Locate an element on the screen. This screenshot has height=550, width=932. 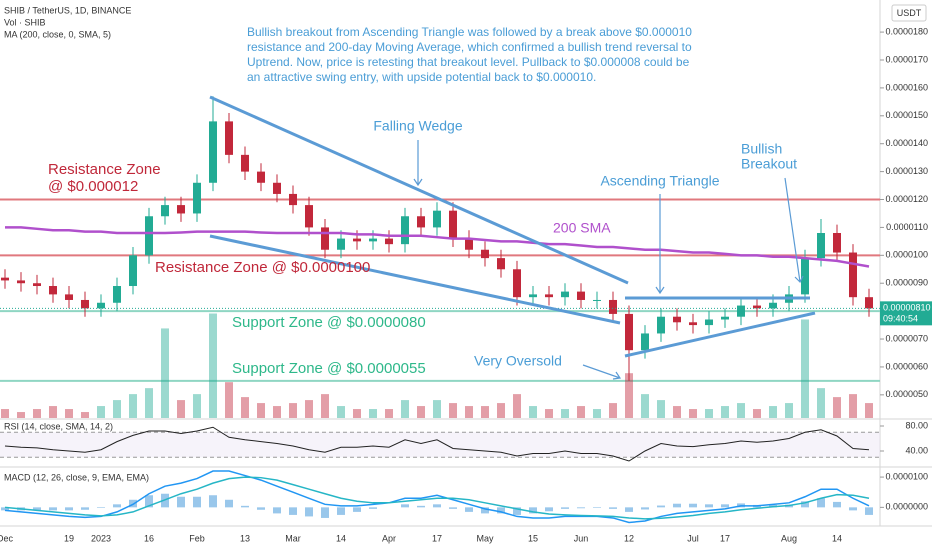
x-tick-label: Mar is located at coordinates (293, 538).